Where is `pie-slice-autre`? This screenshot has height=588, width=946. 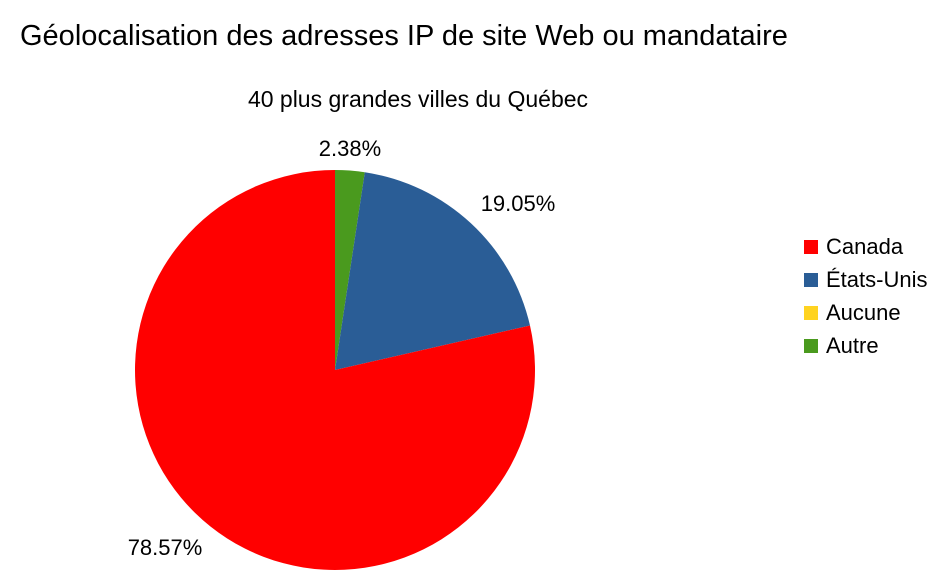 pie-slice-autre is located at coordinates (350, 270).